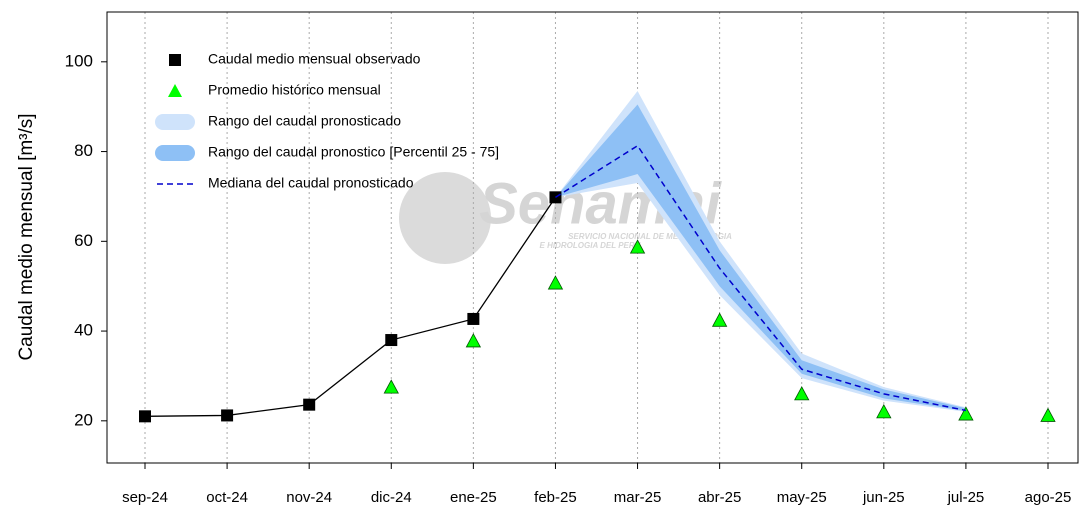 The height and width of the screenshot is (506, 1084). I want to click on y-tick-label: 60, so click(83, 240).